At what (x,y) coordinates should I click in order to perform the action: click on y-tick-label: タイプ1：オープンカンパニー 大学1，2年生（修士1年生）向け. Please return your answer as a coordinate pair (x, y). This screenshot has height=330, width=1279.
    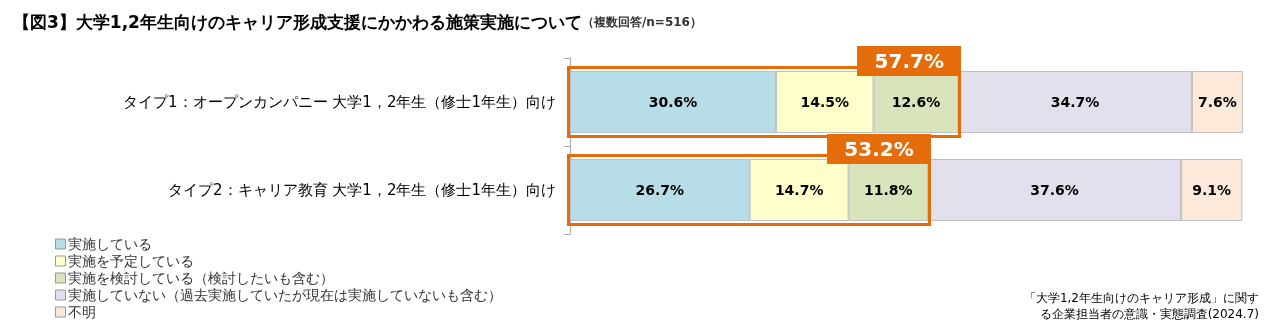
    Looking at the image, I should click on (339, 102).